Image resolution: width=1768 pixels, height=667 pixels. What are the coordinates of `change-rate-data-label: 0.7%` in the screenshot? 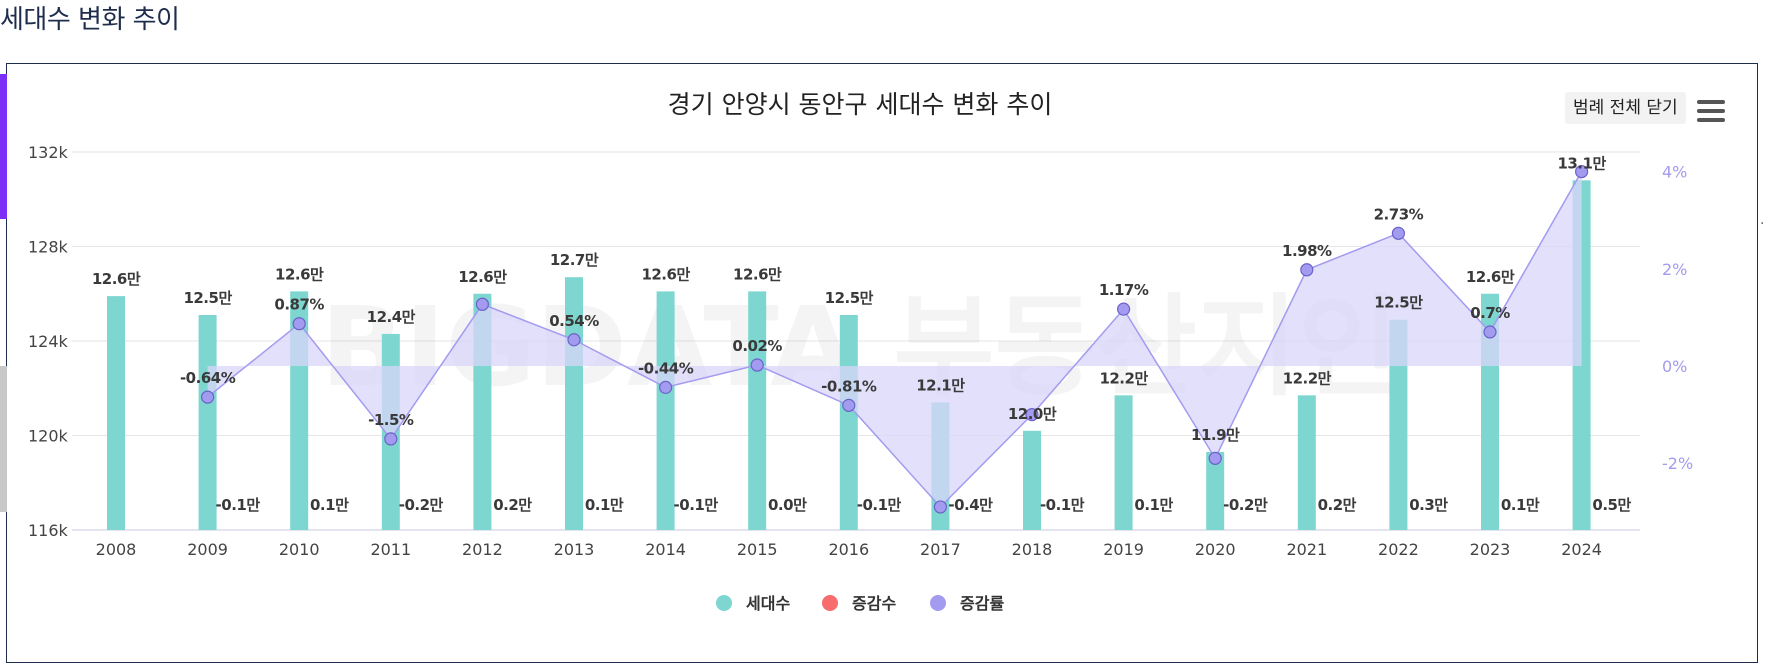 It's located at (1490, 313).